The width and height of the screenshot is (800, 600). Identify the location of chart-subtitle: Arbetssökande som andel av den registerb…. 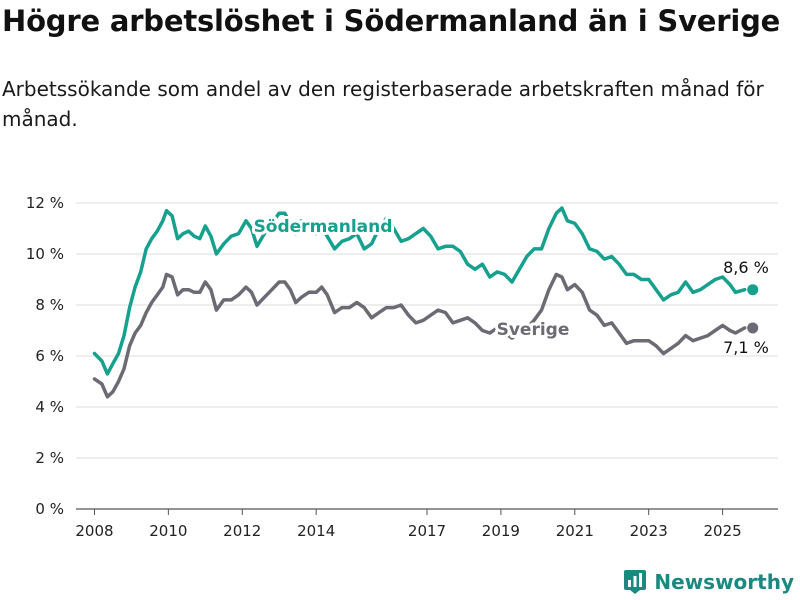
(383, 104).